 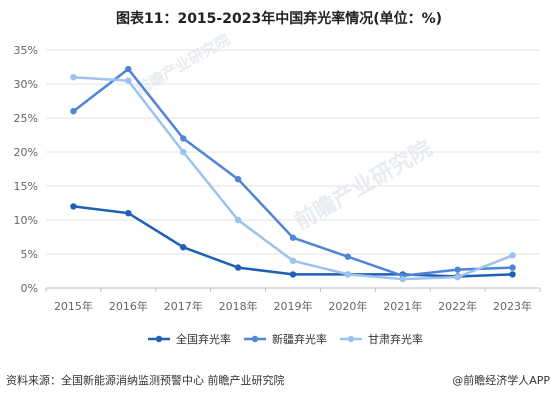 I want to click on x-tick-label: 2018年, so click(x=238, y=306).